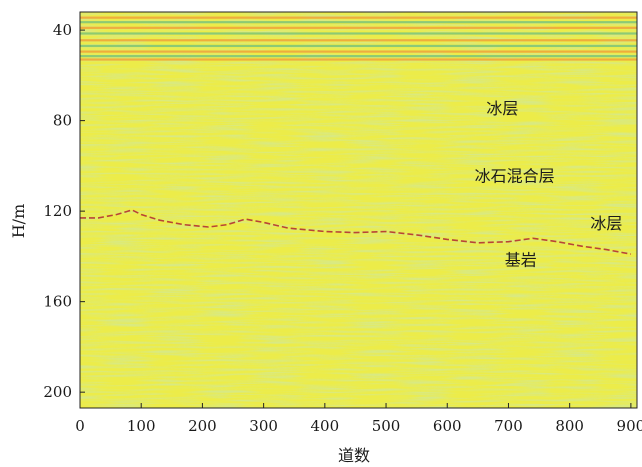 This screenshot has height=467, width=642. I want to click on y-tick-label: 40, so click(62, 30).